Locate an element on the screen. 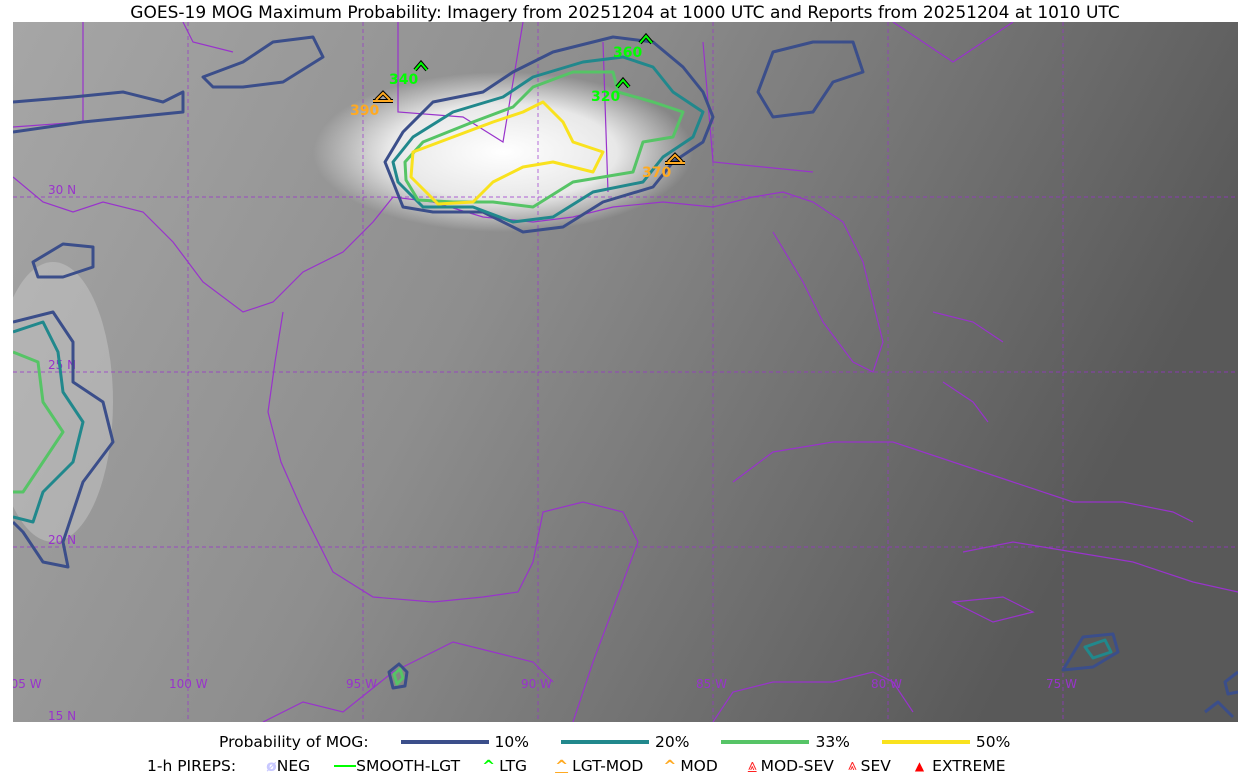  latitude-labels: 30 N 25 N 20 N 15 N is located at coordinates (62, 452).